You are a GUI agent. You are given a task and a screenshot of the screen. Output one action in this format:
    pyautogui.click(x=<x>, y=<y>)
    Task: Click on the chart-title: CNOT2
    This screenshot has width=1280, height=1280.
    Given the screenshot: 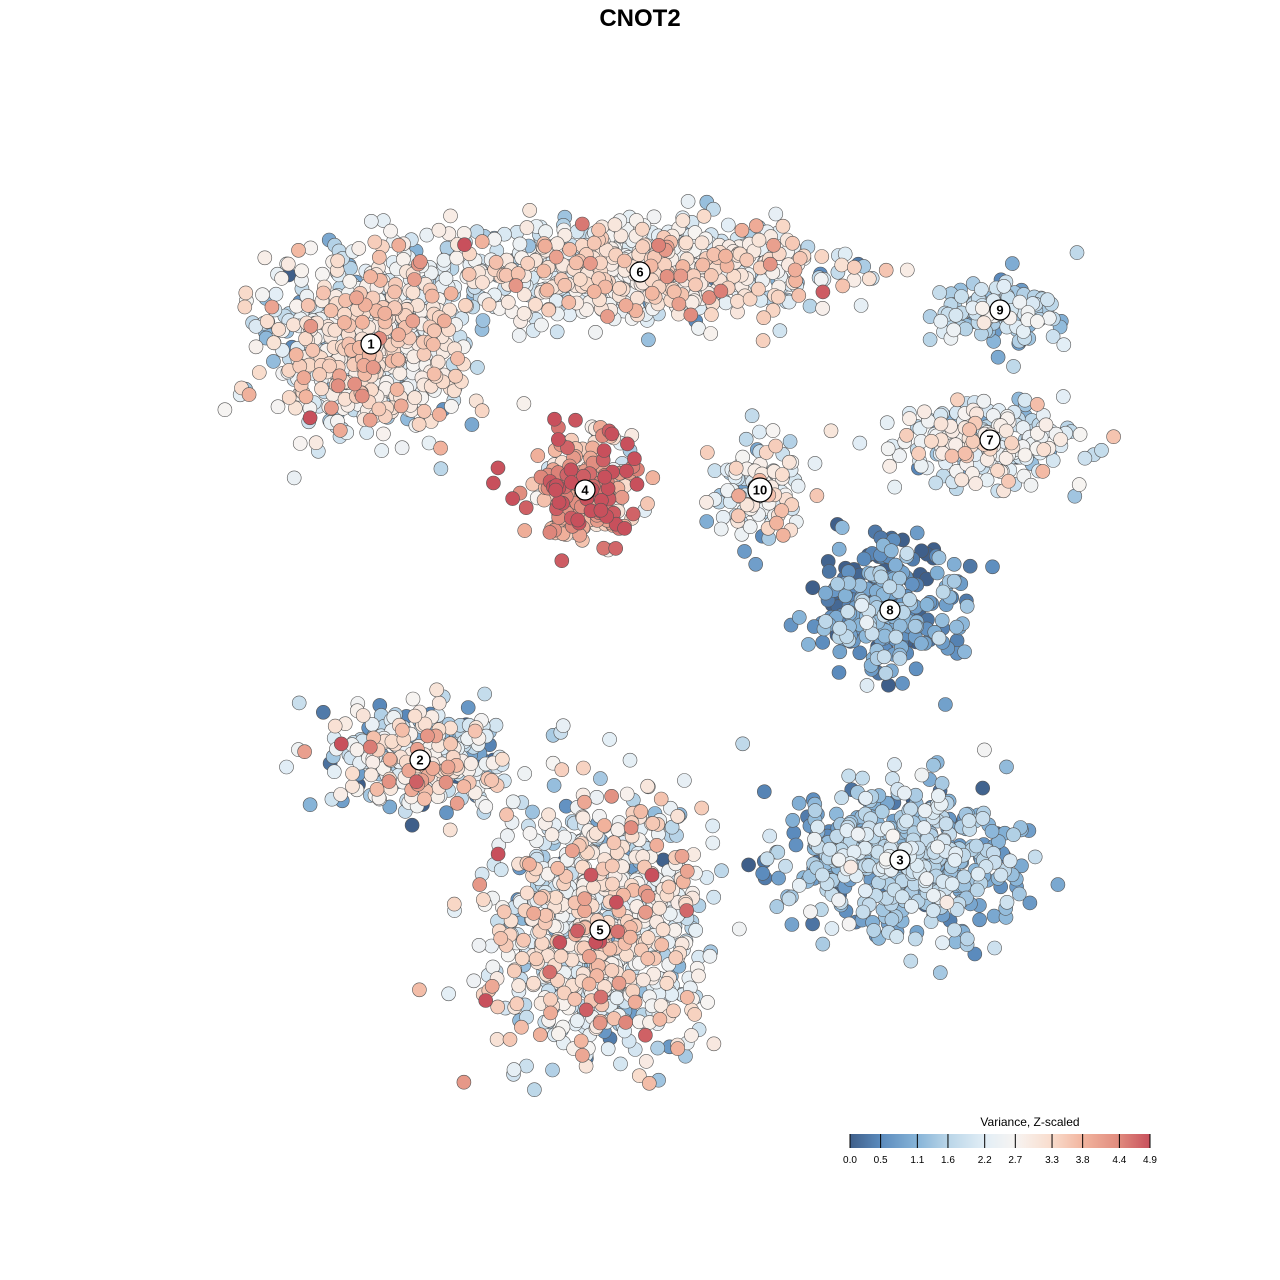 What is the action you would take?
    pyautogui.click(x=639, y=18)
    